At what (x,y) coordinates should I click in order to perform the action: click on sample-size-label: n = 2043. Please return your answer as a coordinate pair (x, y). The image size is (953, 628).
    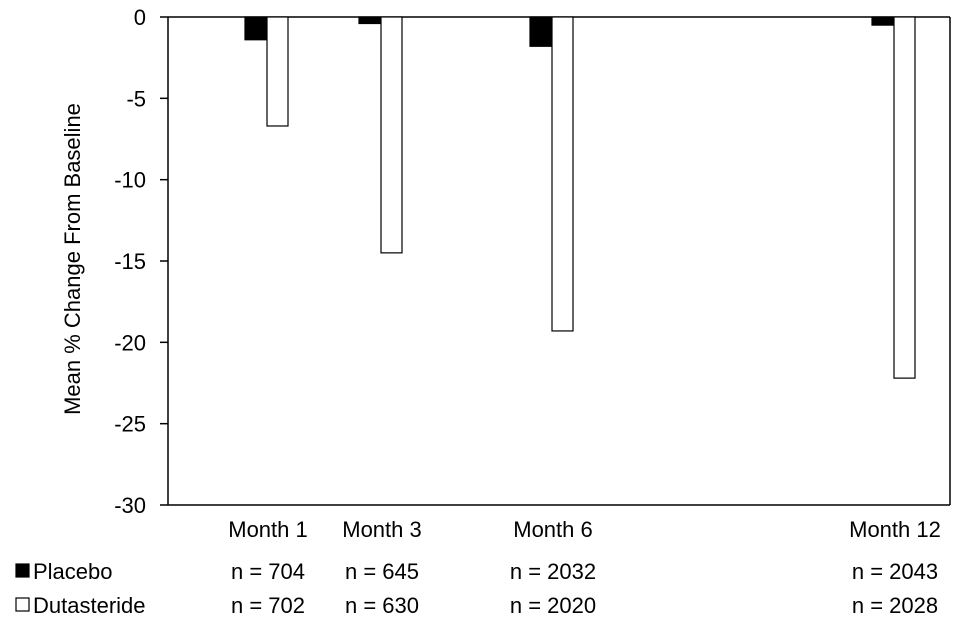
    Looking at the image, I should click on (895, 571).